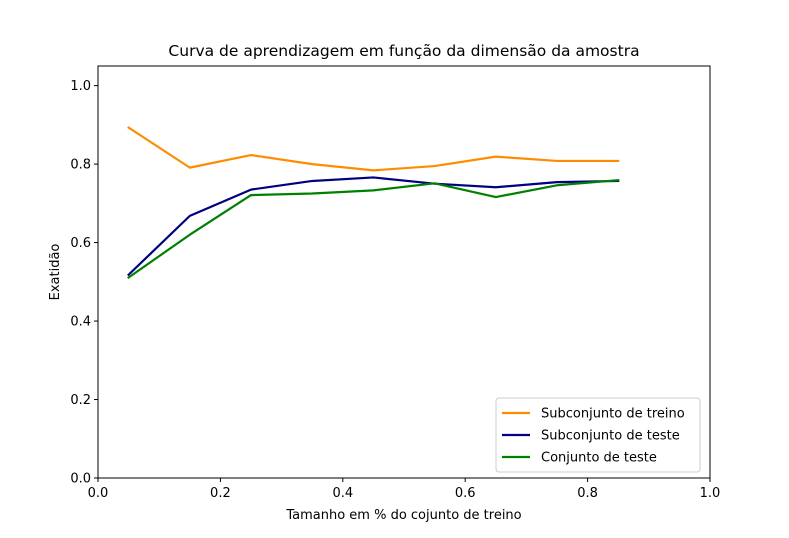 The width and height of the screenshot is (789, 538). What do you see at coordinates (80, 86) in the screenshot?
I see `y-tick-label: 1.0` at bounding box center [80, 86].